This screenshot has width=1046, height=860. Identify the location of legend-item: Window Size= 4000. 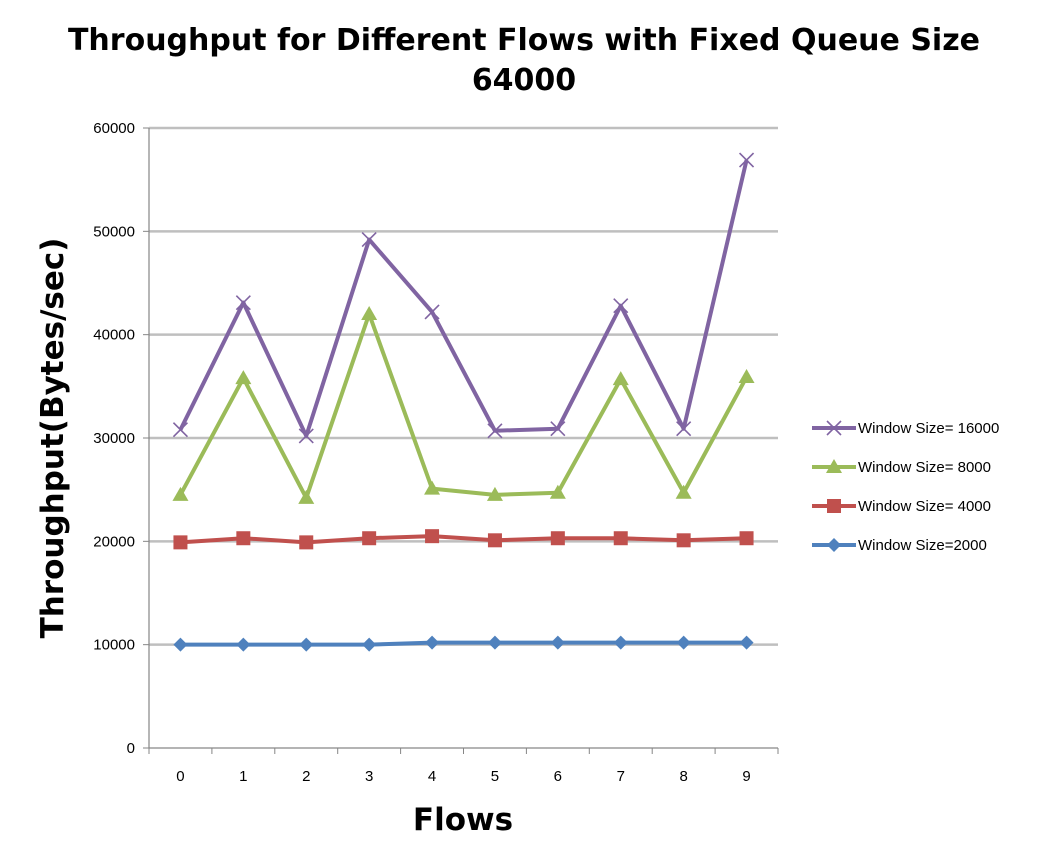
(901, 506).